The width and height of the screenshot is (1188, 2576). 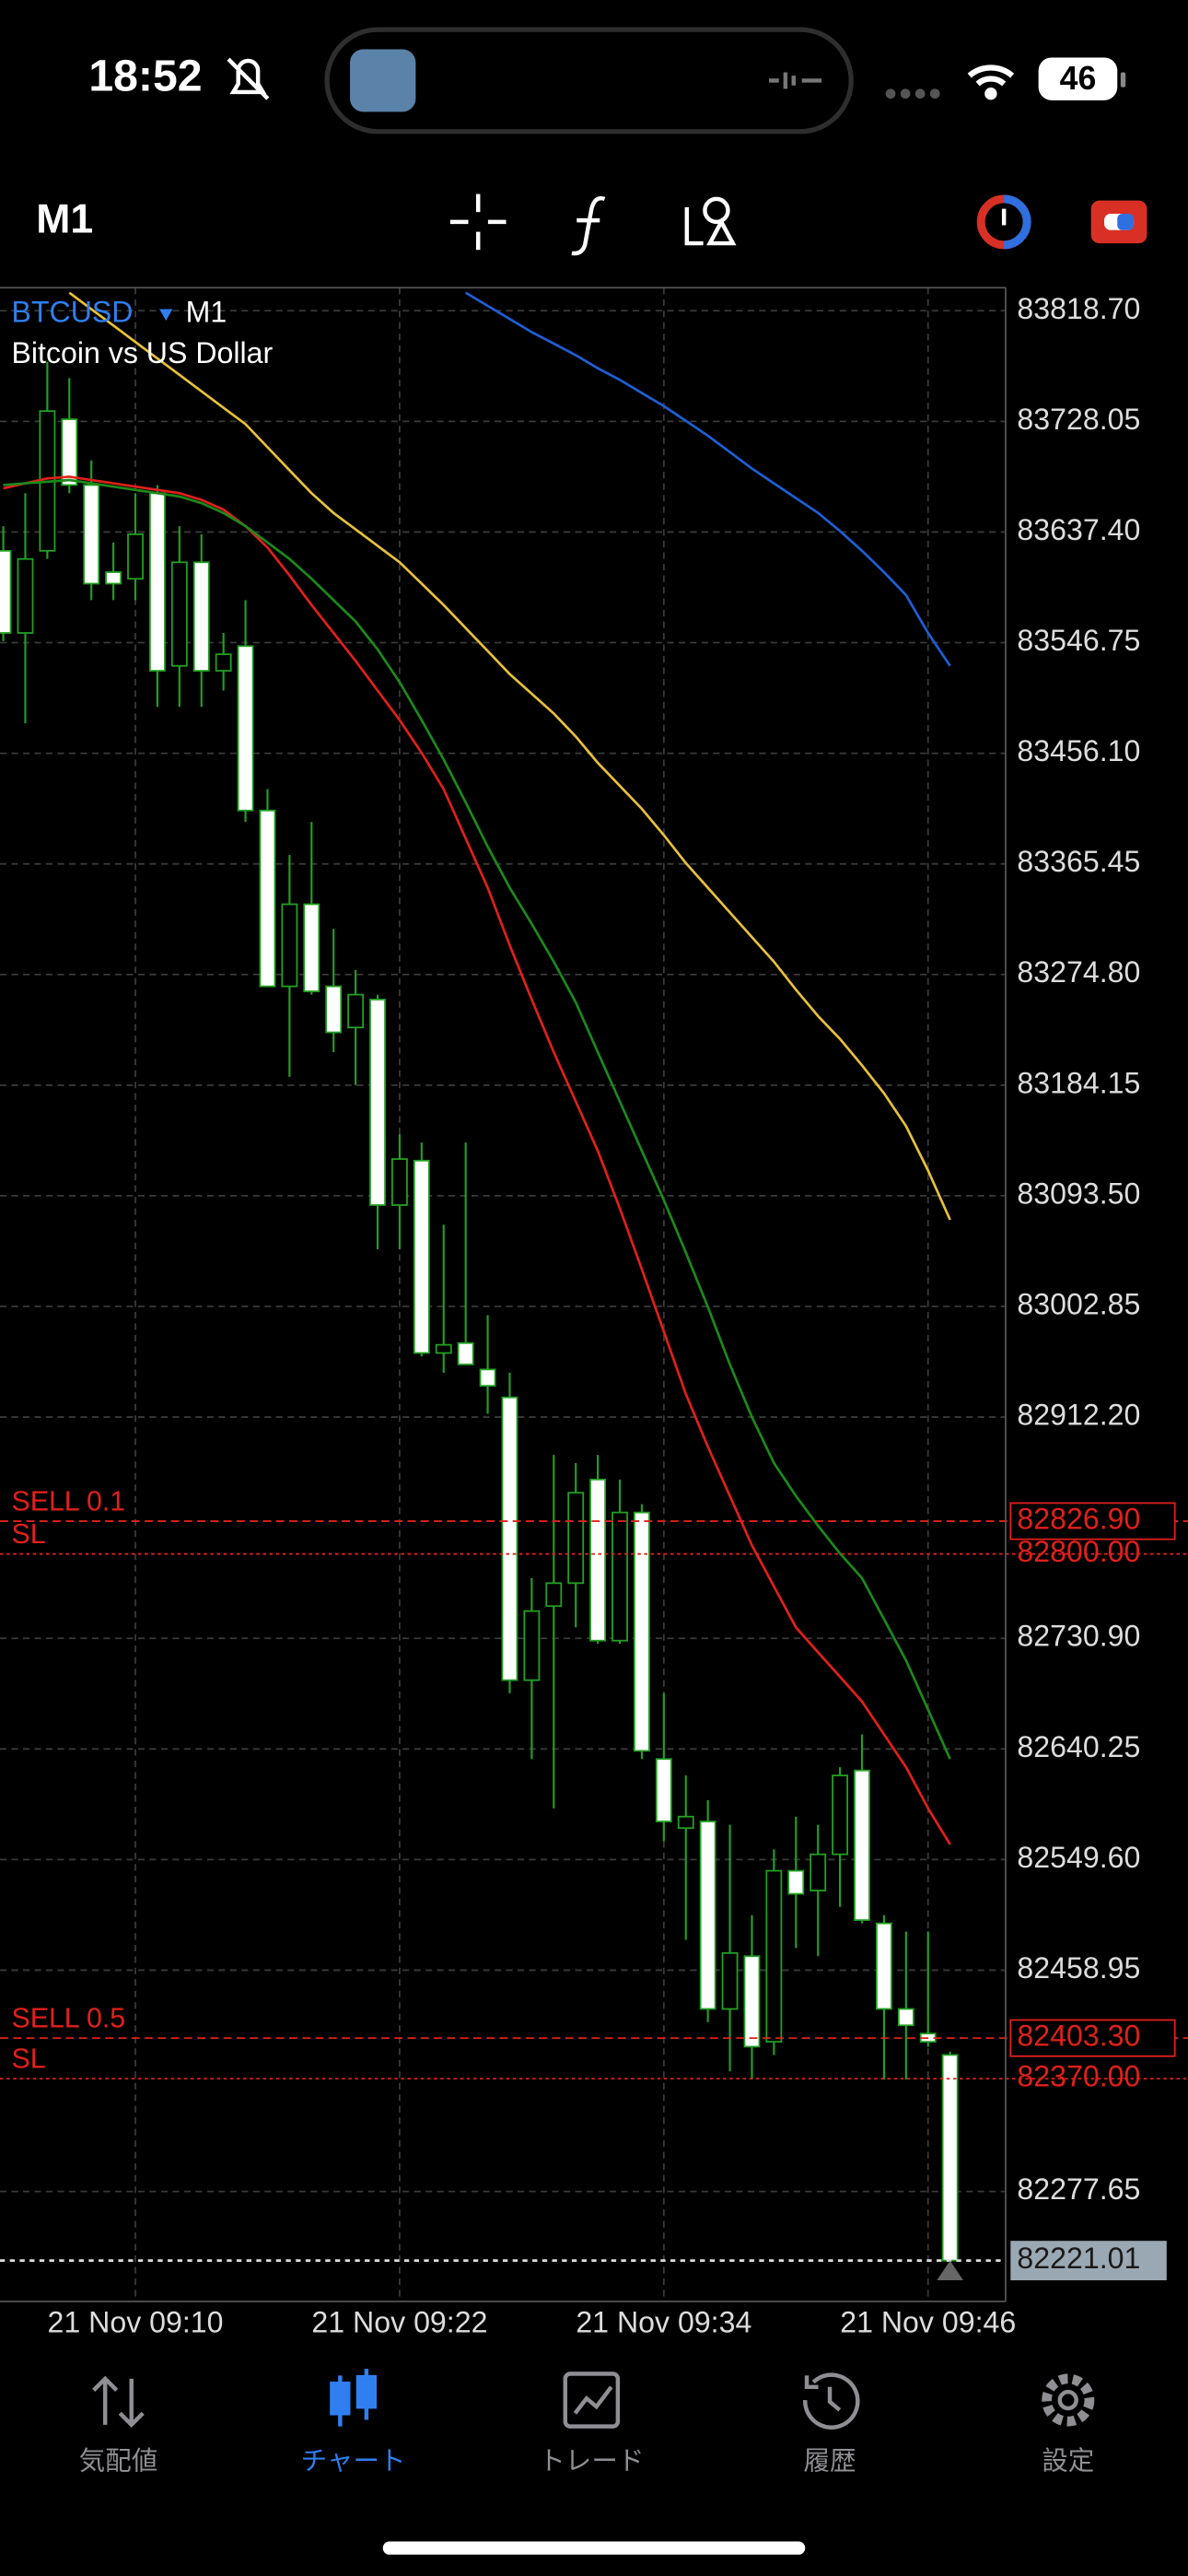 I want to click on level-price: 82370.00, so click(x=1078, y=2076).